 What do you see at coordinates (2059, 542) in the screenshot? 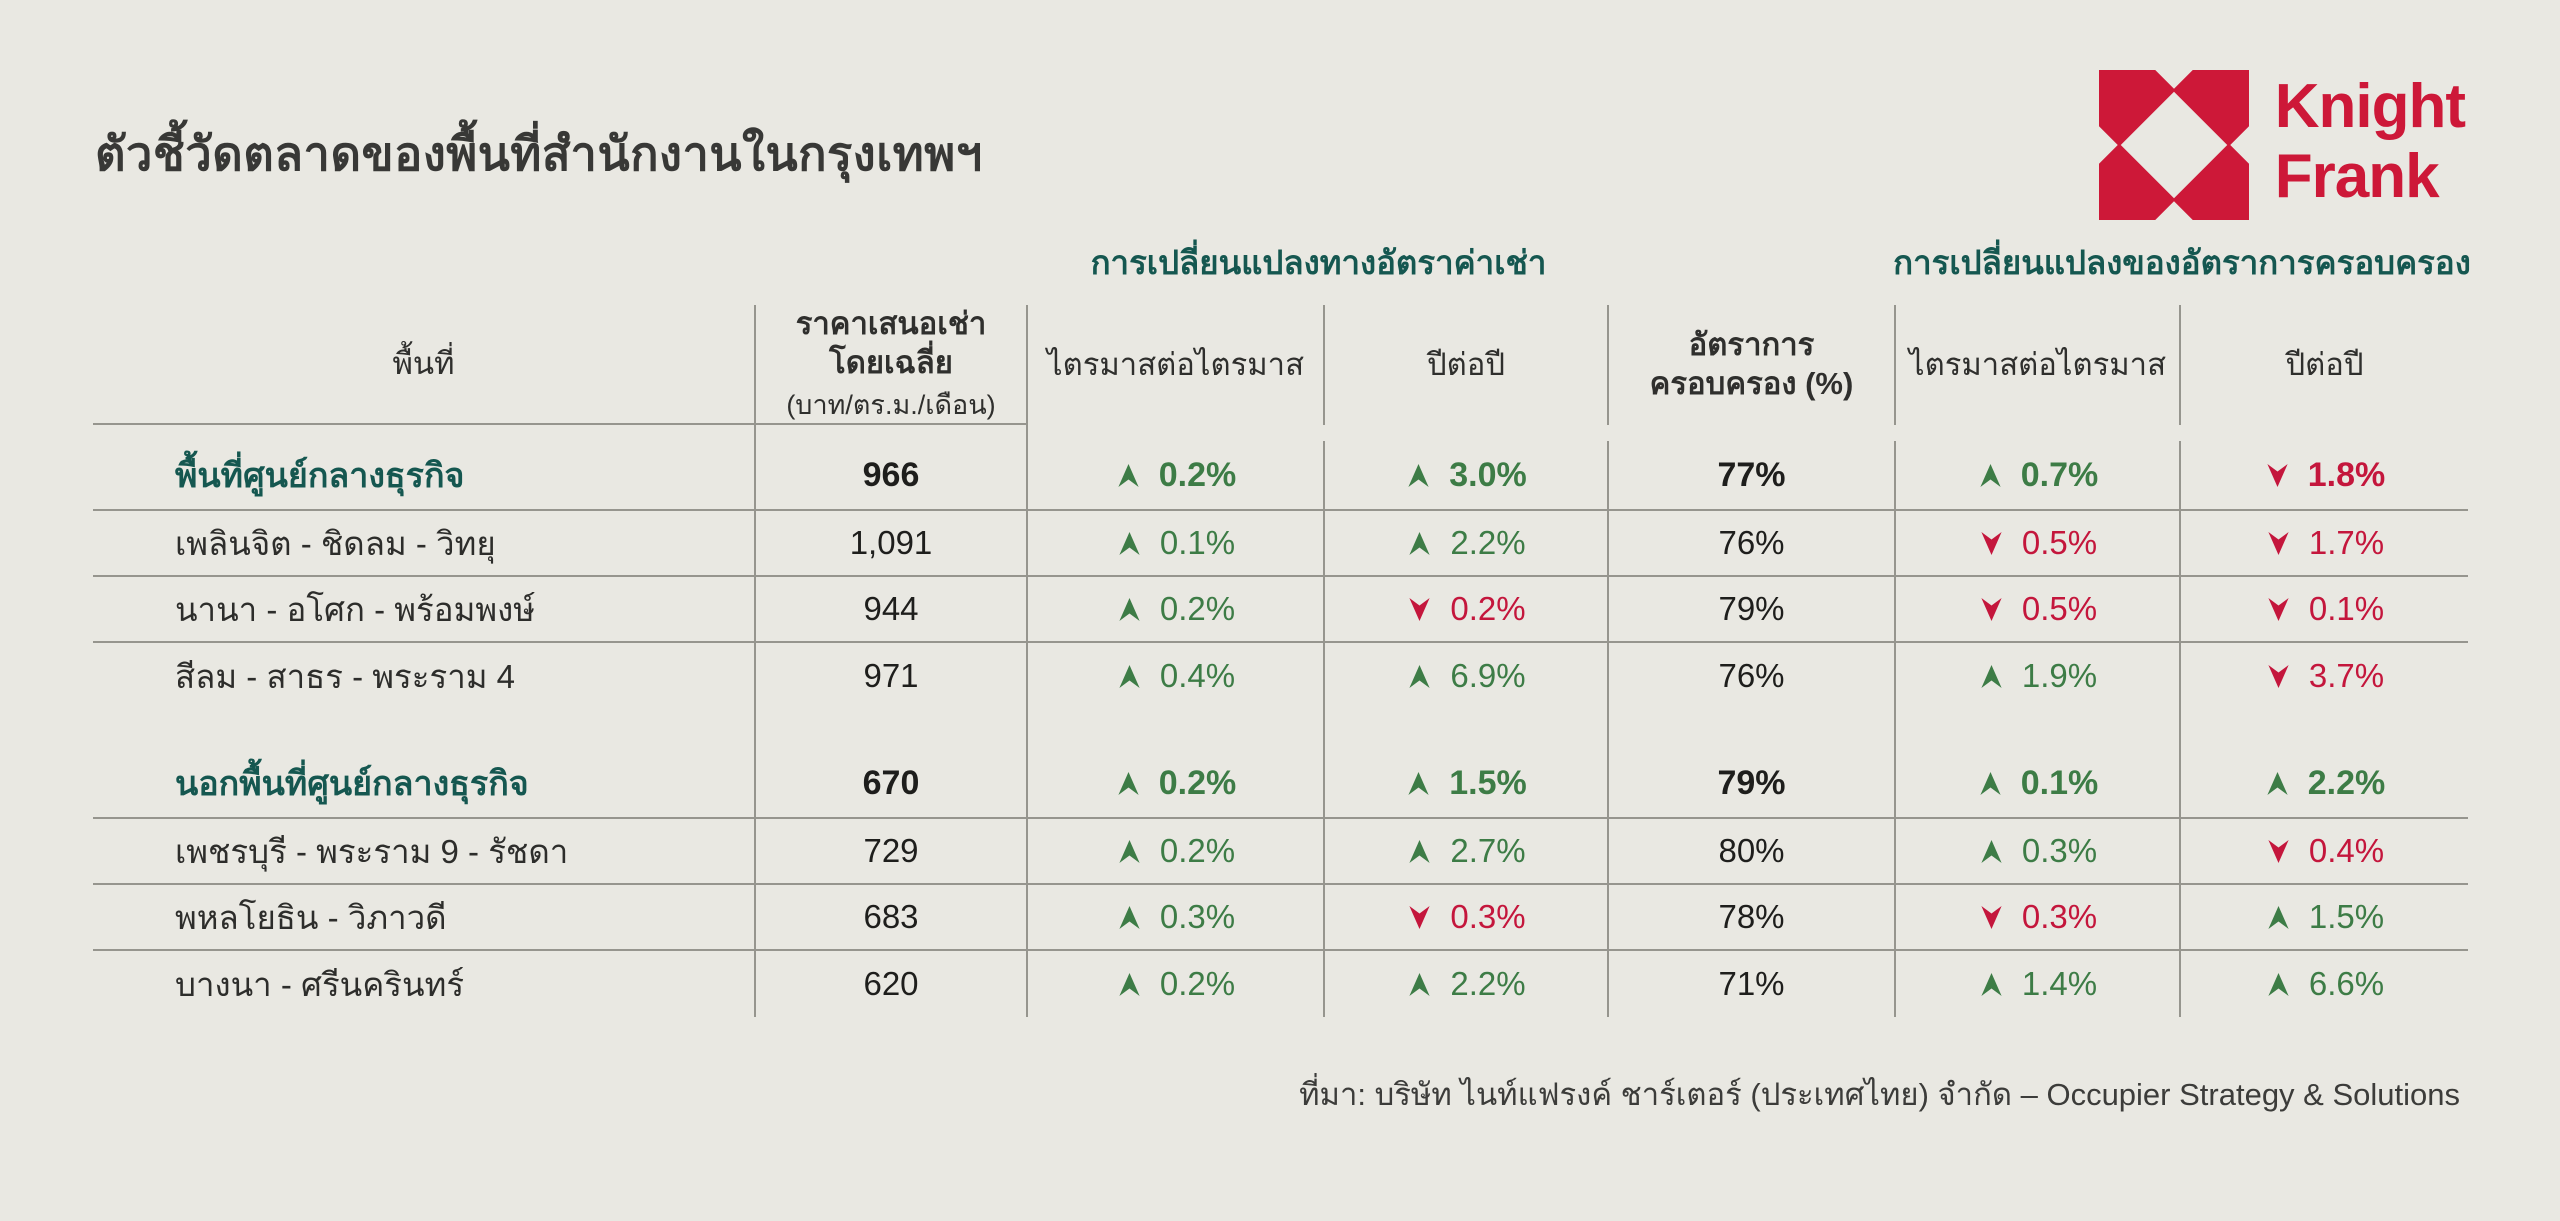
I see `change-value: 0.5%` at bounding box center [2059, 542].